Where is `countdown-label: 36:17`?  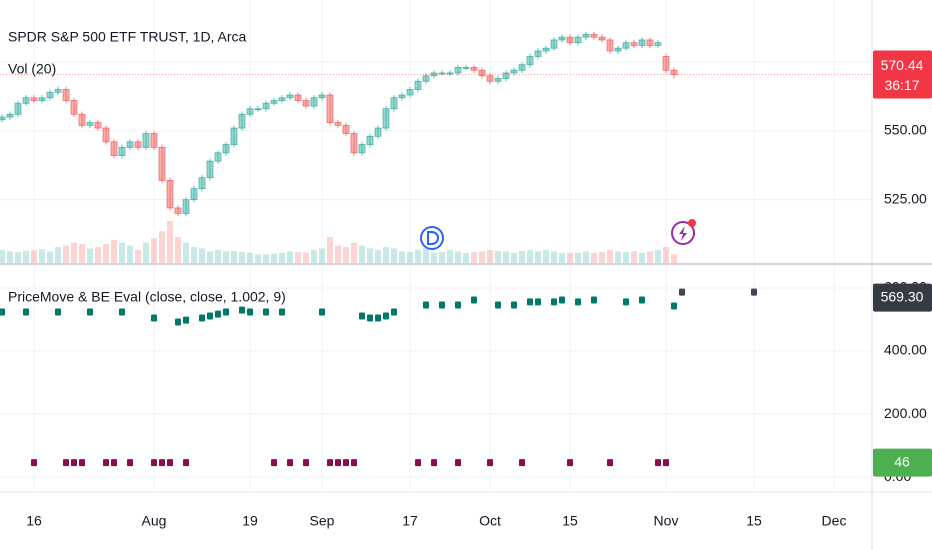 countdown-label: 36:17 is located at coordinates (901, 85).